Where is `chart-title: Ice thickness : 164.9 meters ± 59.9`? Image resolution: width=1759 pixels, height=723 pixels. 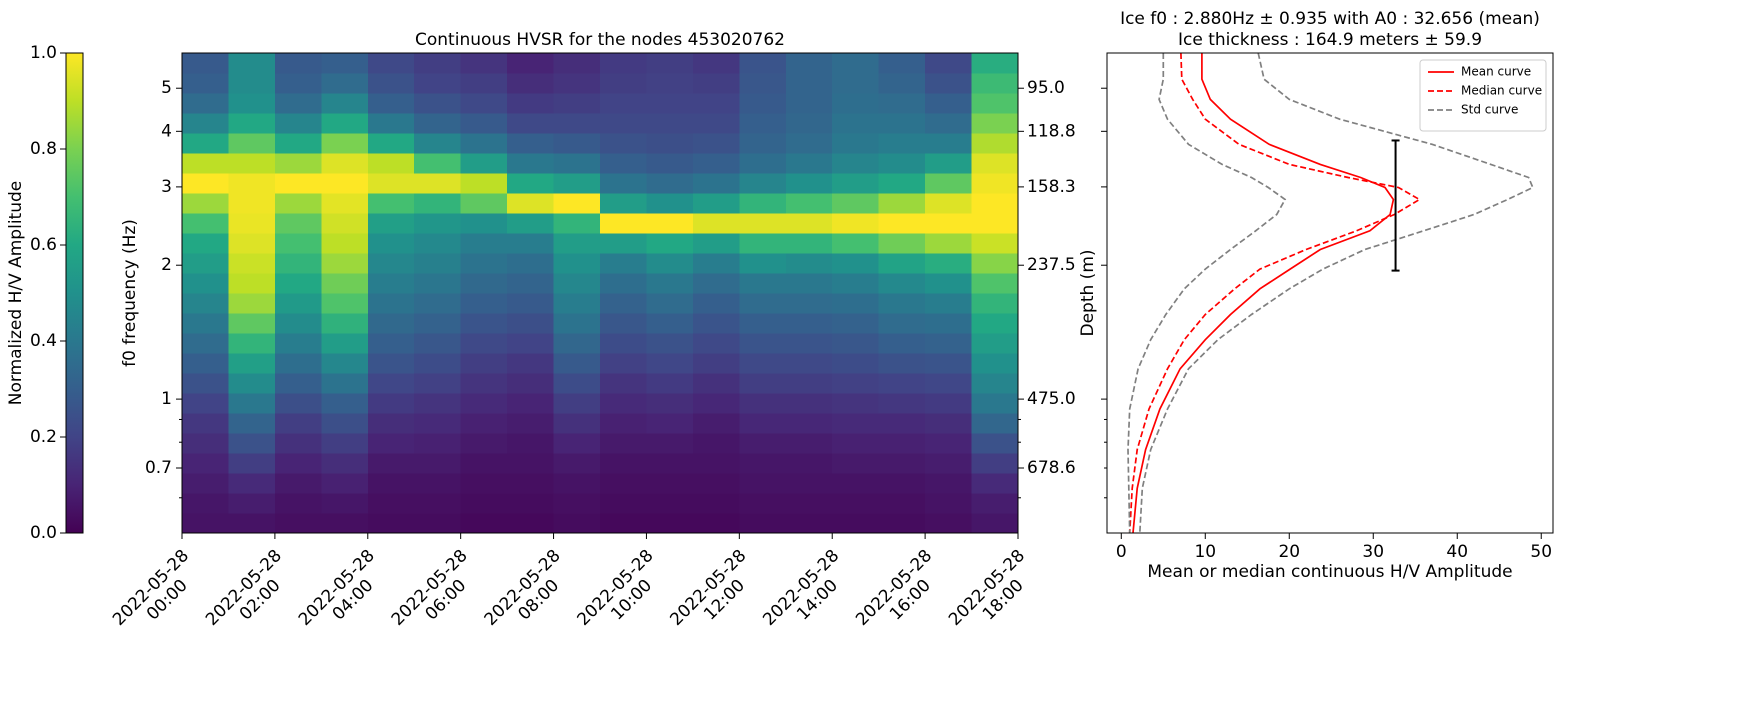 chart-title: Ice thickness : 164.9 meters ± 59.9 is located at coordinates (1330, 40).